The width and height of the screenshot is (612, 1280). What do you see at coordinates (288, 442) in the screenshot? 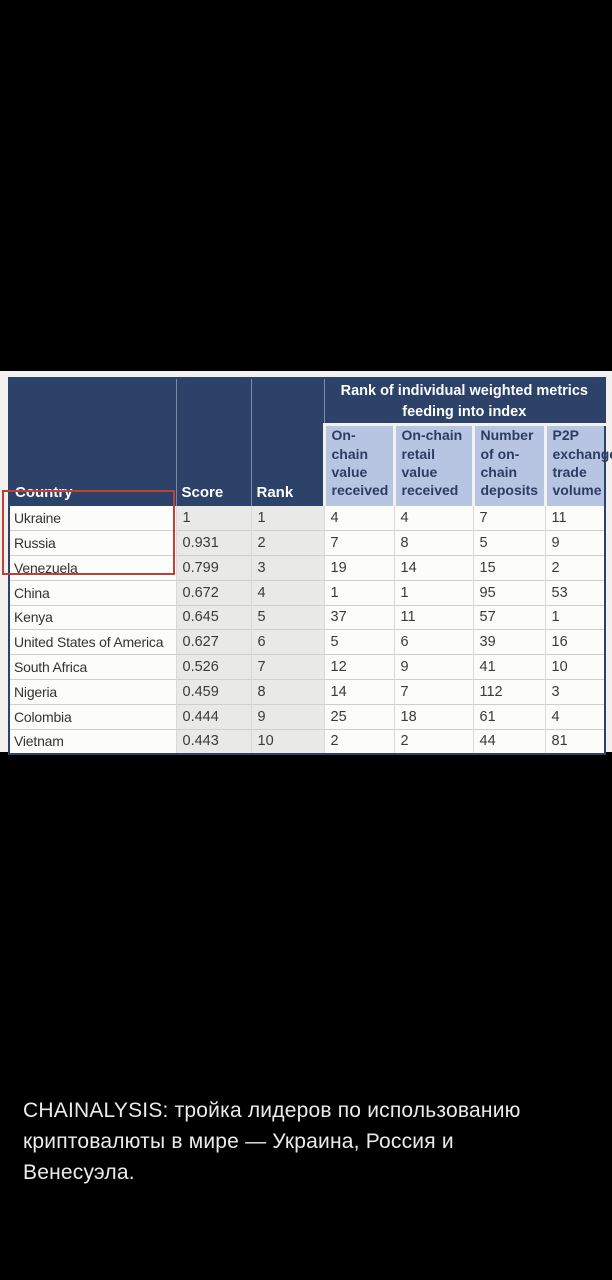
I see `column-header-rank: Rank` at bounding box center [288, 442].